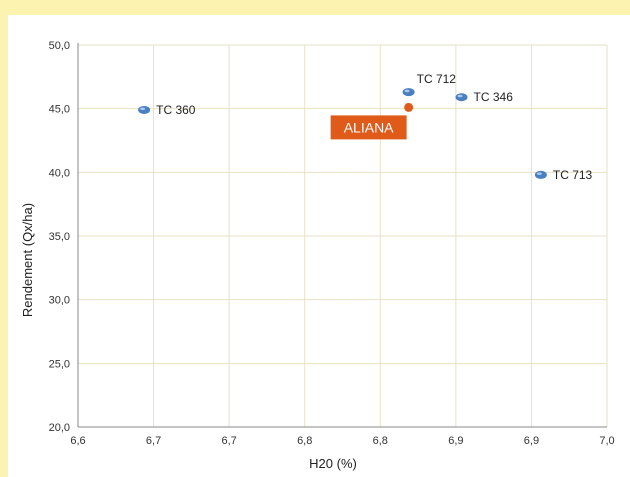  I want to click on y-tick-label: 20,0, so click(59, 428).